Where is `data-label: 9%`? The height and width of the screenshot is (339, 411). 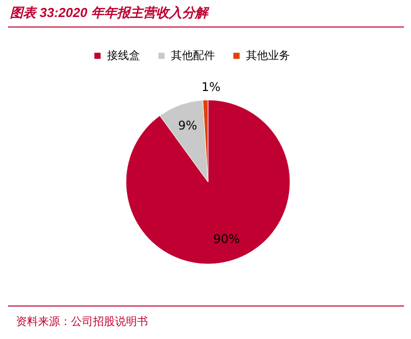
data-label: 9% is located at coordinates (188, 125).